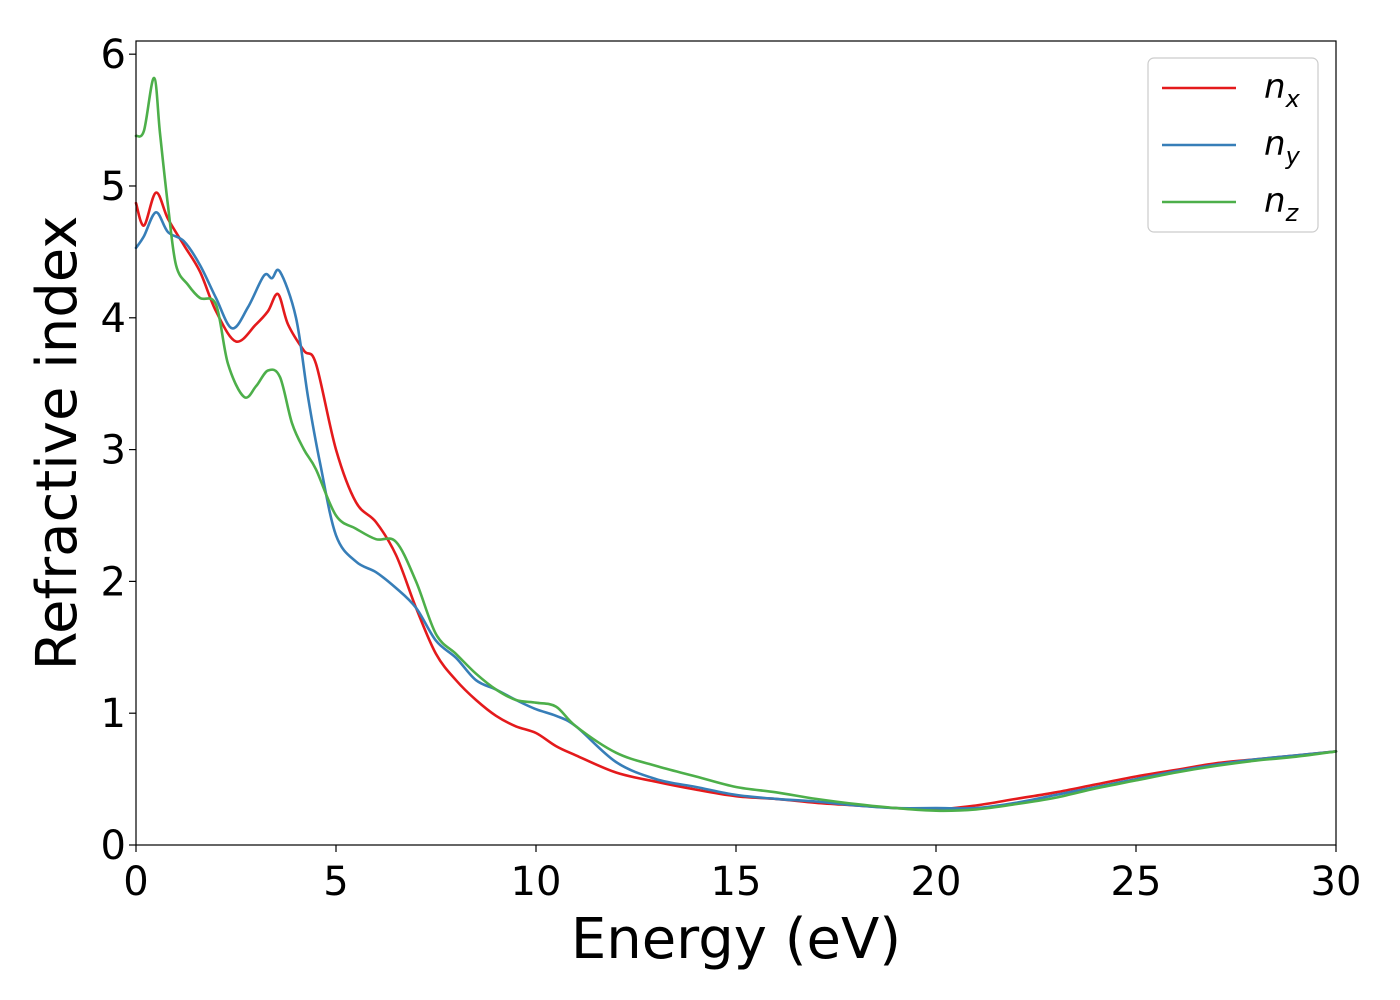  I want to click on y-tick-label: 4, so click(113, 319).